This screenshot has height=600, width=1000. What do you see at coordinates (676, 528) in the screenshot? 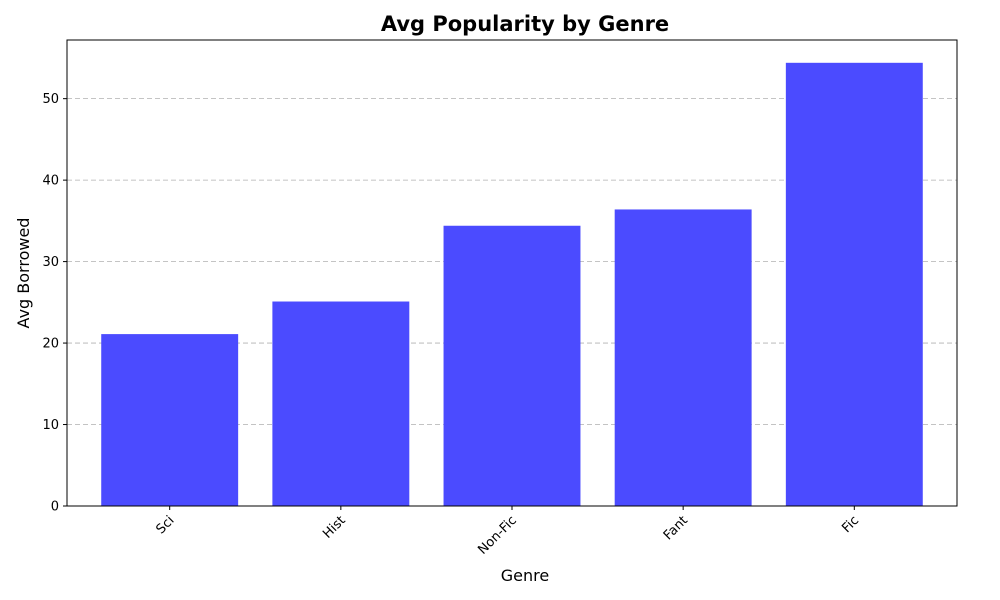
I see `x-tick-label: Fant` at bounding box center [676, 528].